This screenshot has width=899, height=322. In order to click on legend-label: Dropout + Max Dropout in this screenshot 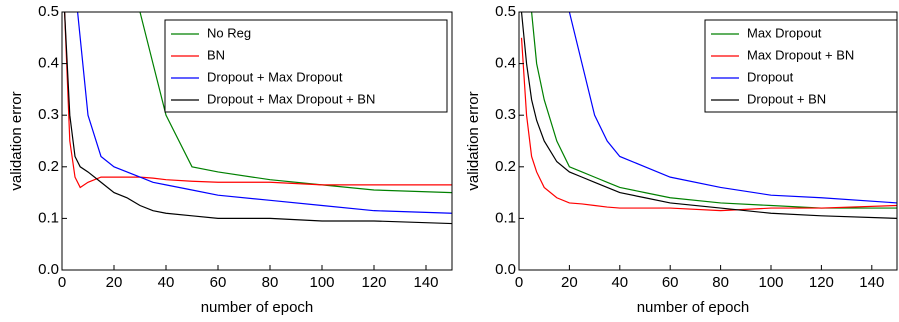, I will do `click(275, 76)`.